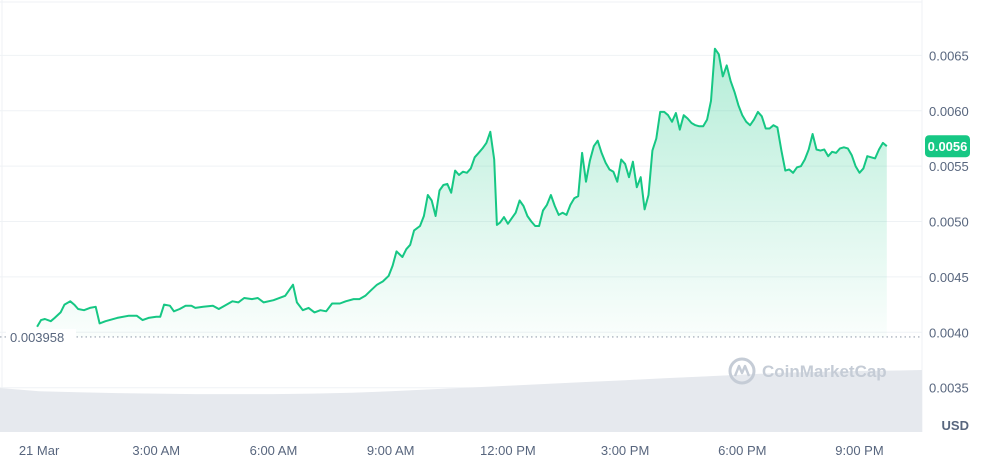 The width and height of the screenshot is (990, 462). What do you see at coordinates (955, 425) in the screenshot?
I see `currency-unit-label: USD` at bounding box center [955, 425].